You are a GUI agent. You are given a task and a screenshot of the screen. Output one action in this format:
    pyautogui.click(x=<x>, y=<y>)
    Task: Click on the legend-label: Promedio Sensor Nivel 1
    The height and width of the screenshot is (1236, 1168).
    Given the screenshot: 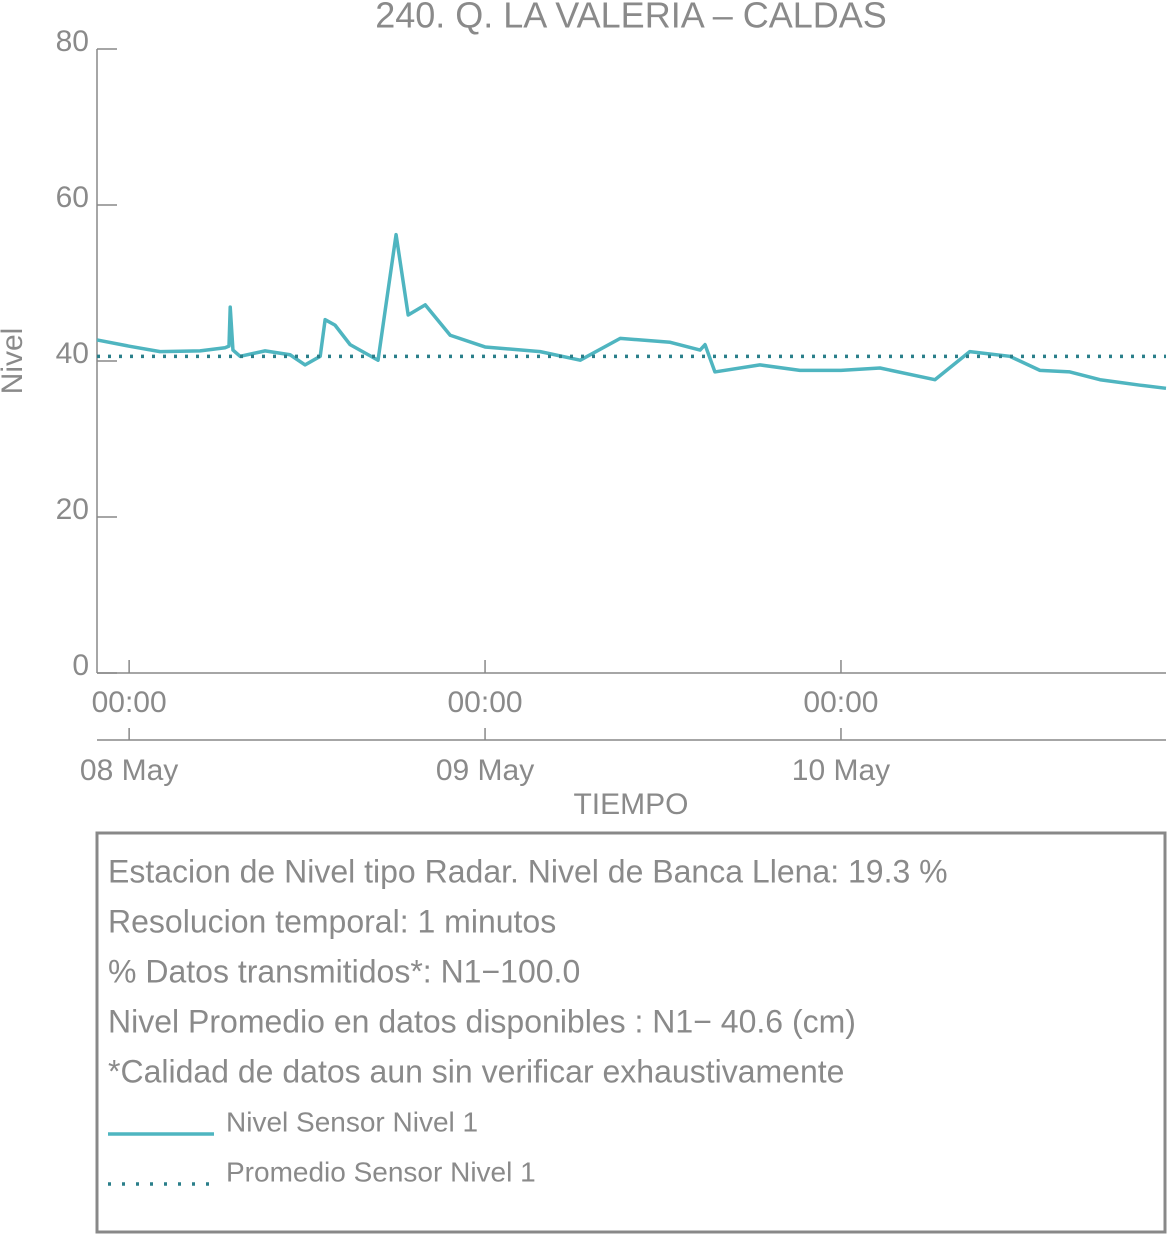 What is the action you would take?
    pyautogui.click(x=381, y=1171)
    